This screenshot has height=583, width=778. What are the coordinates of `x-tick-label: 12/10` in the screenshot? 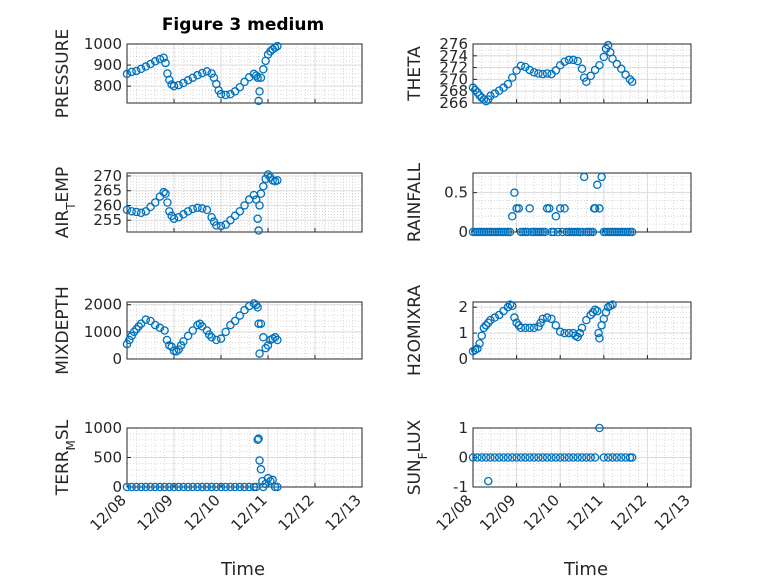 It's located at (541, 512).